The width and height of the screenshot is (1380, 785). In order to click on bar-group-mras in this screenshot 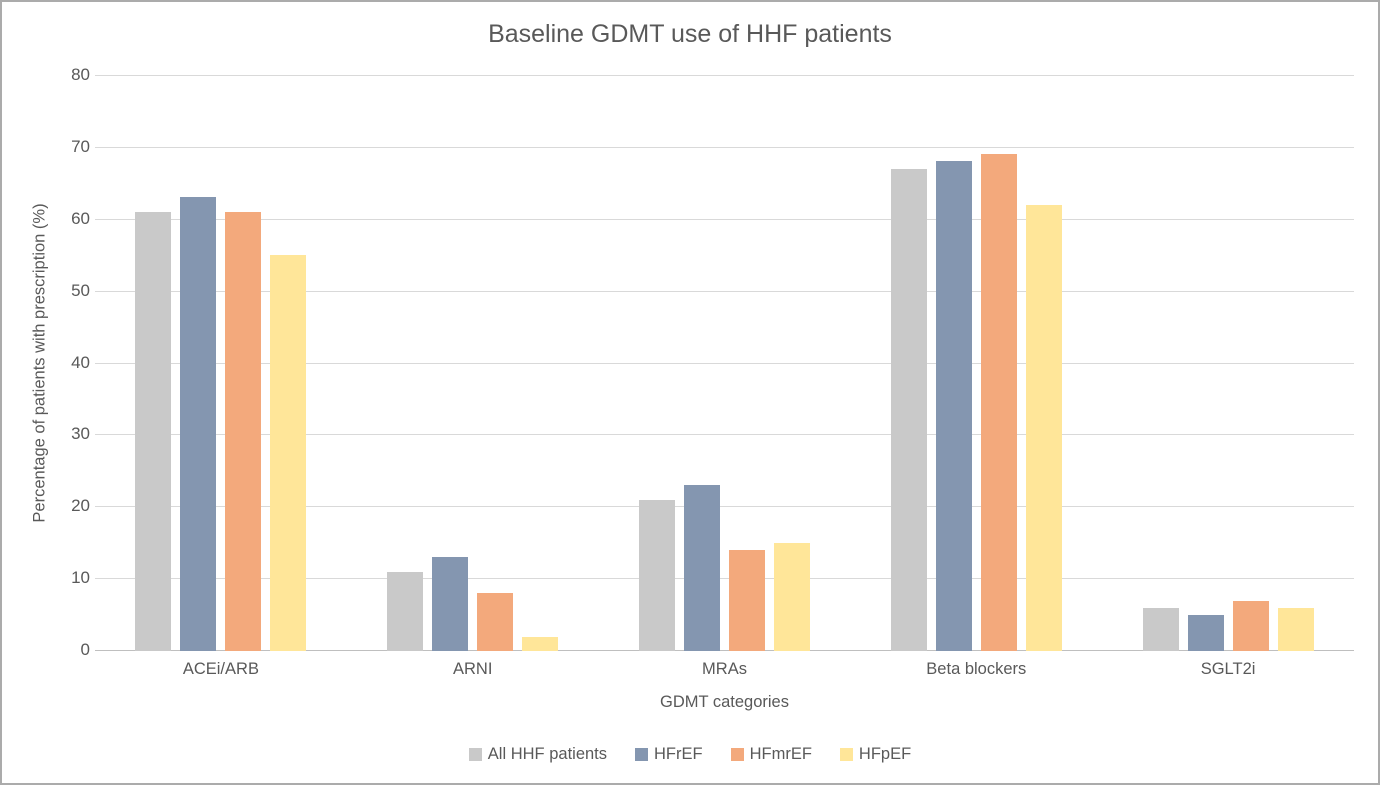, I will do `click(725, 363)`.